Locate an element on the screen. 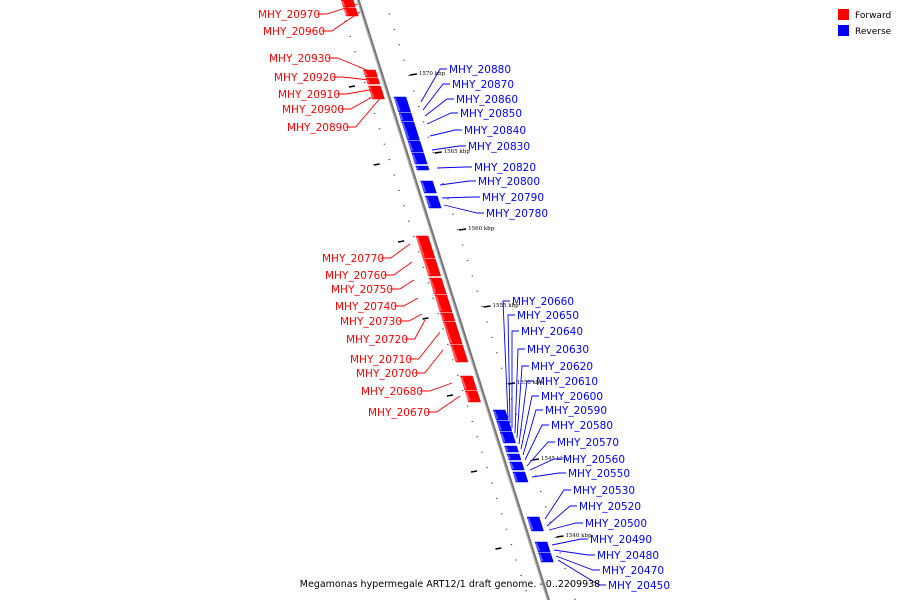 Image resolution: width=900 pixels, height=600 pixels. reverse-gene-label: MHY_20780 is located at coordinates (517, 214).